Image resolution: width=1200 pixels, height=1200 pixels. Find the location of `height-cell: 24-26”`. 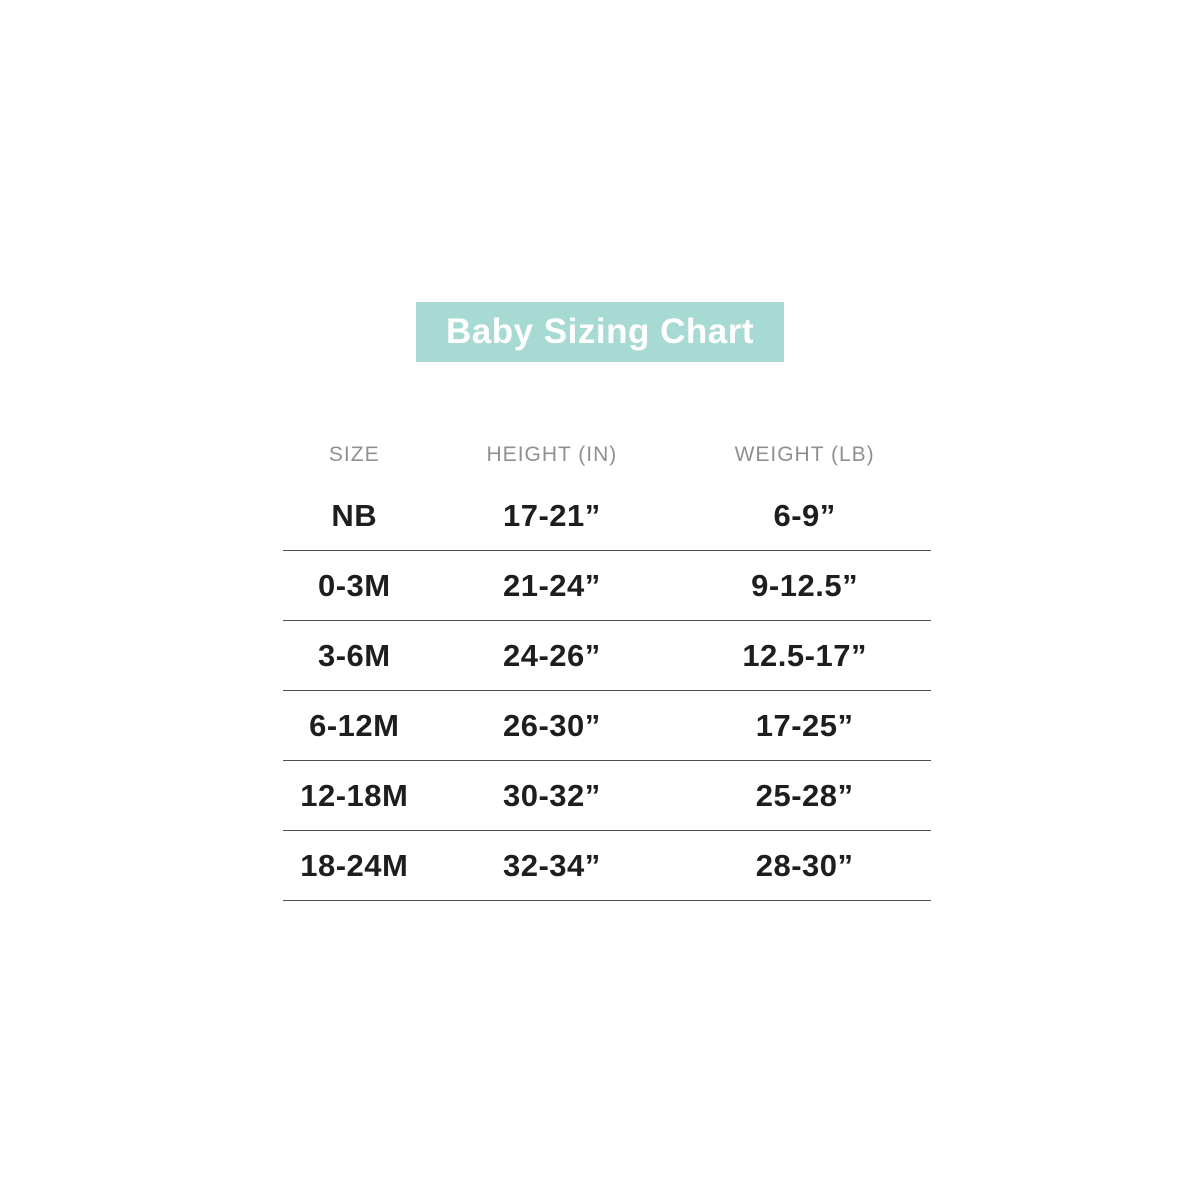

height-cell: 24-26” is located at coordinates (552, 655).